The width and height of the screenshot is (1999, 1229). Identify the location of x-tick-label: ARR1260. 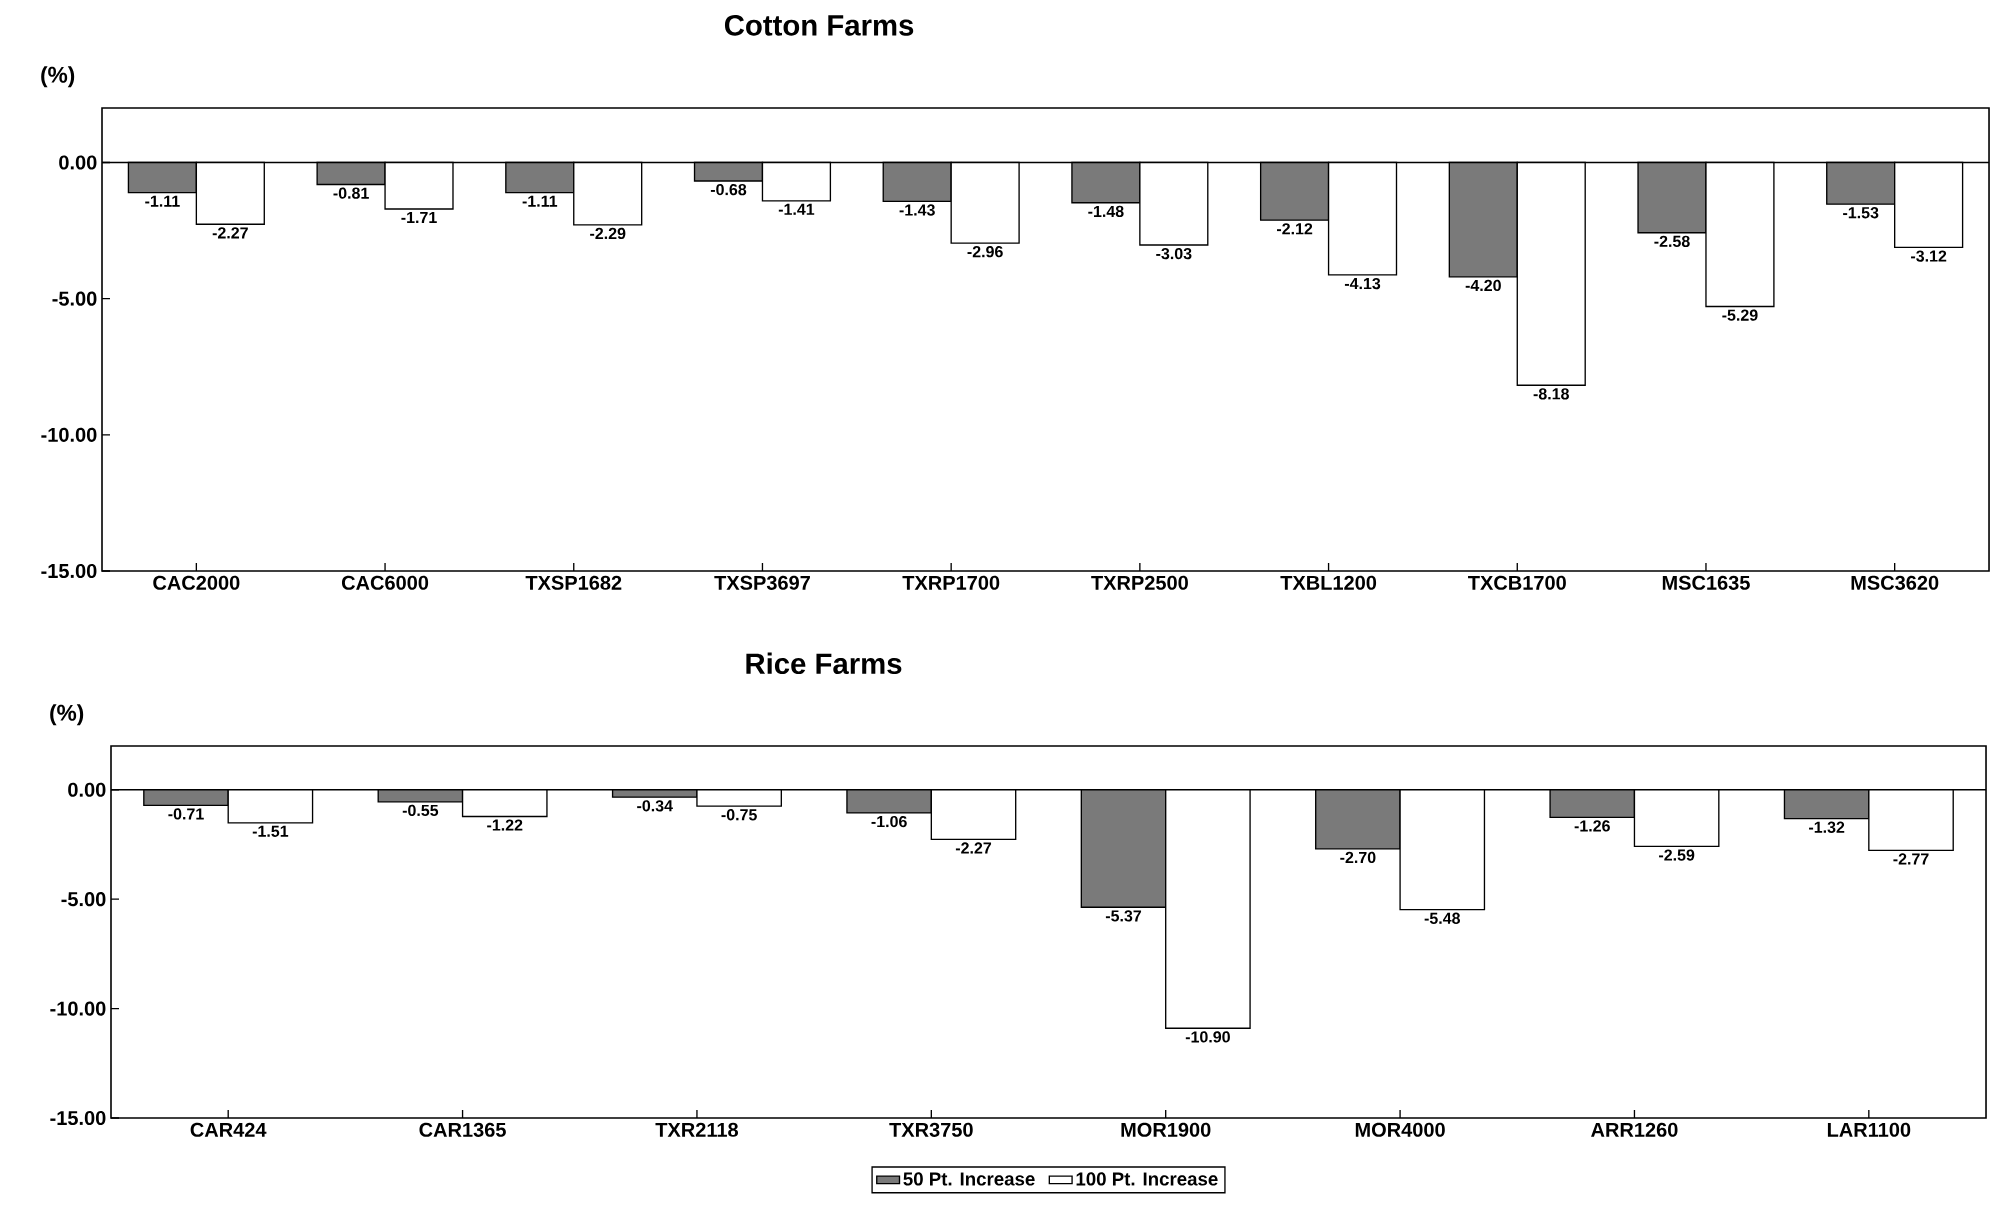
(1634, 1129).